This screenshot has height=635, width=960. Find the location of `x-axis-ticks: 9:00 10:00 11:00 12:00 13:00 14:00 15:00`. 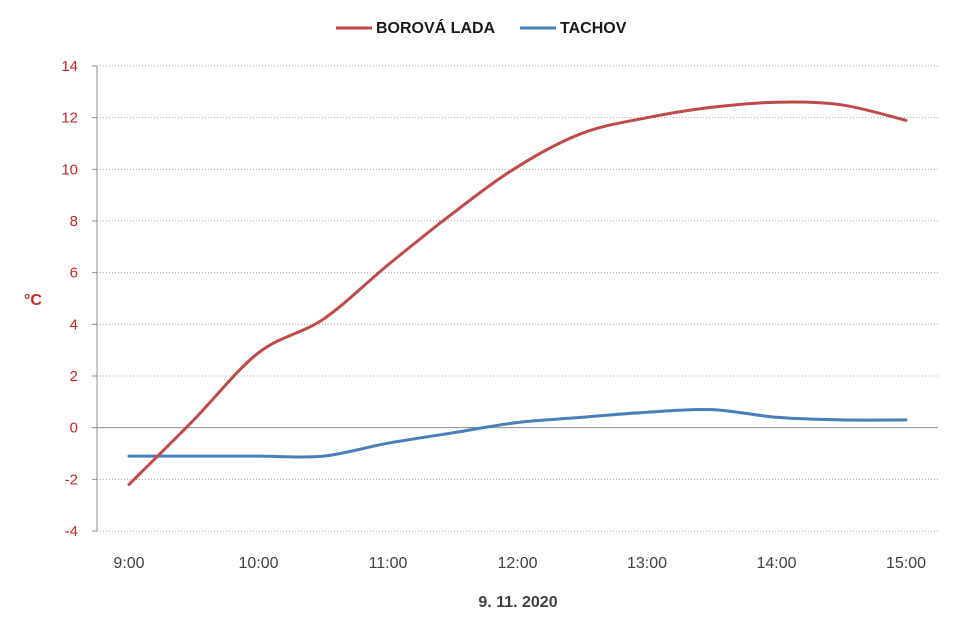

x-axis-ticks: 9:00 10:00 11:00 12:00 13:00 14:00 15:00 is located at coordinates (519, 563).